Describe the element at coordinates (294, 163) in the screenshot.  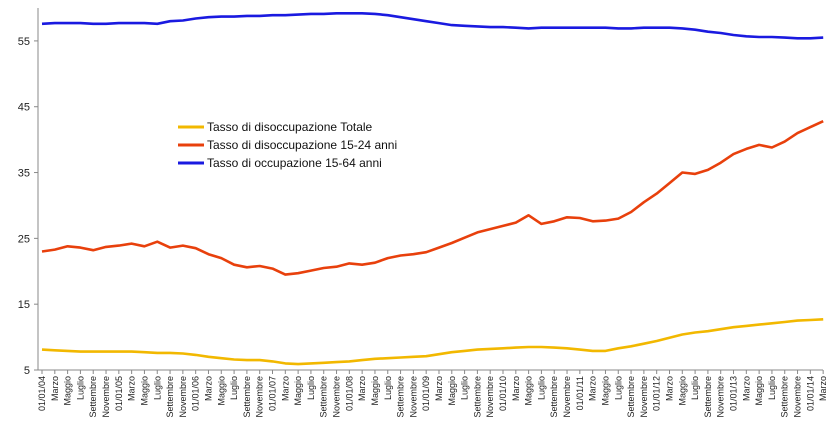
I see `legend-label: Tasso di occupazione 15-64 anni` at that location.